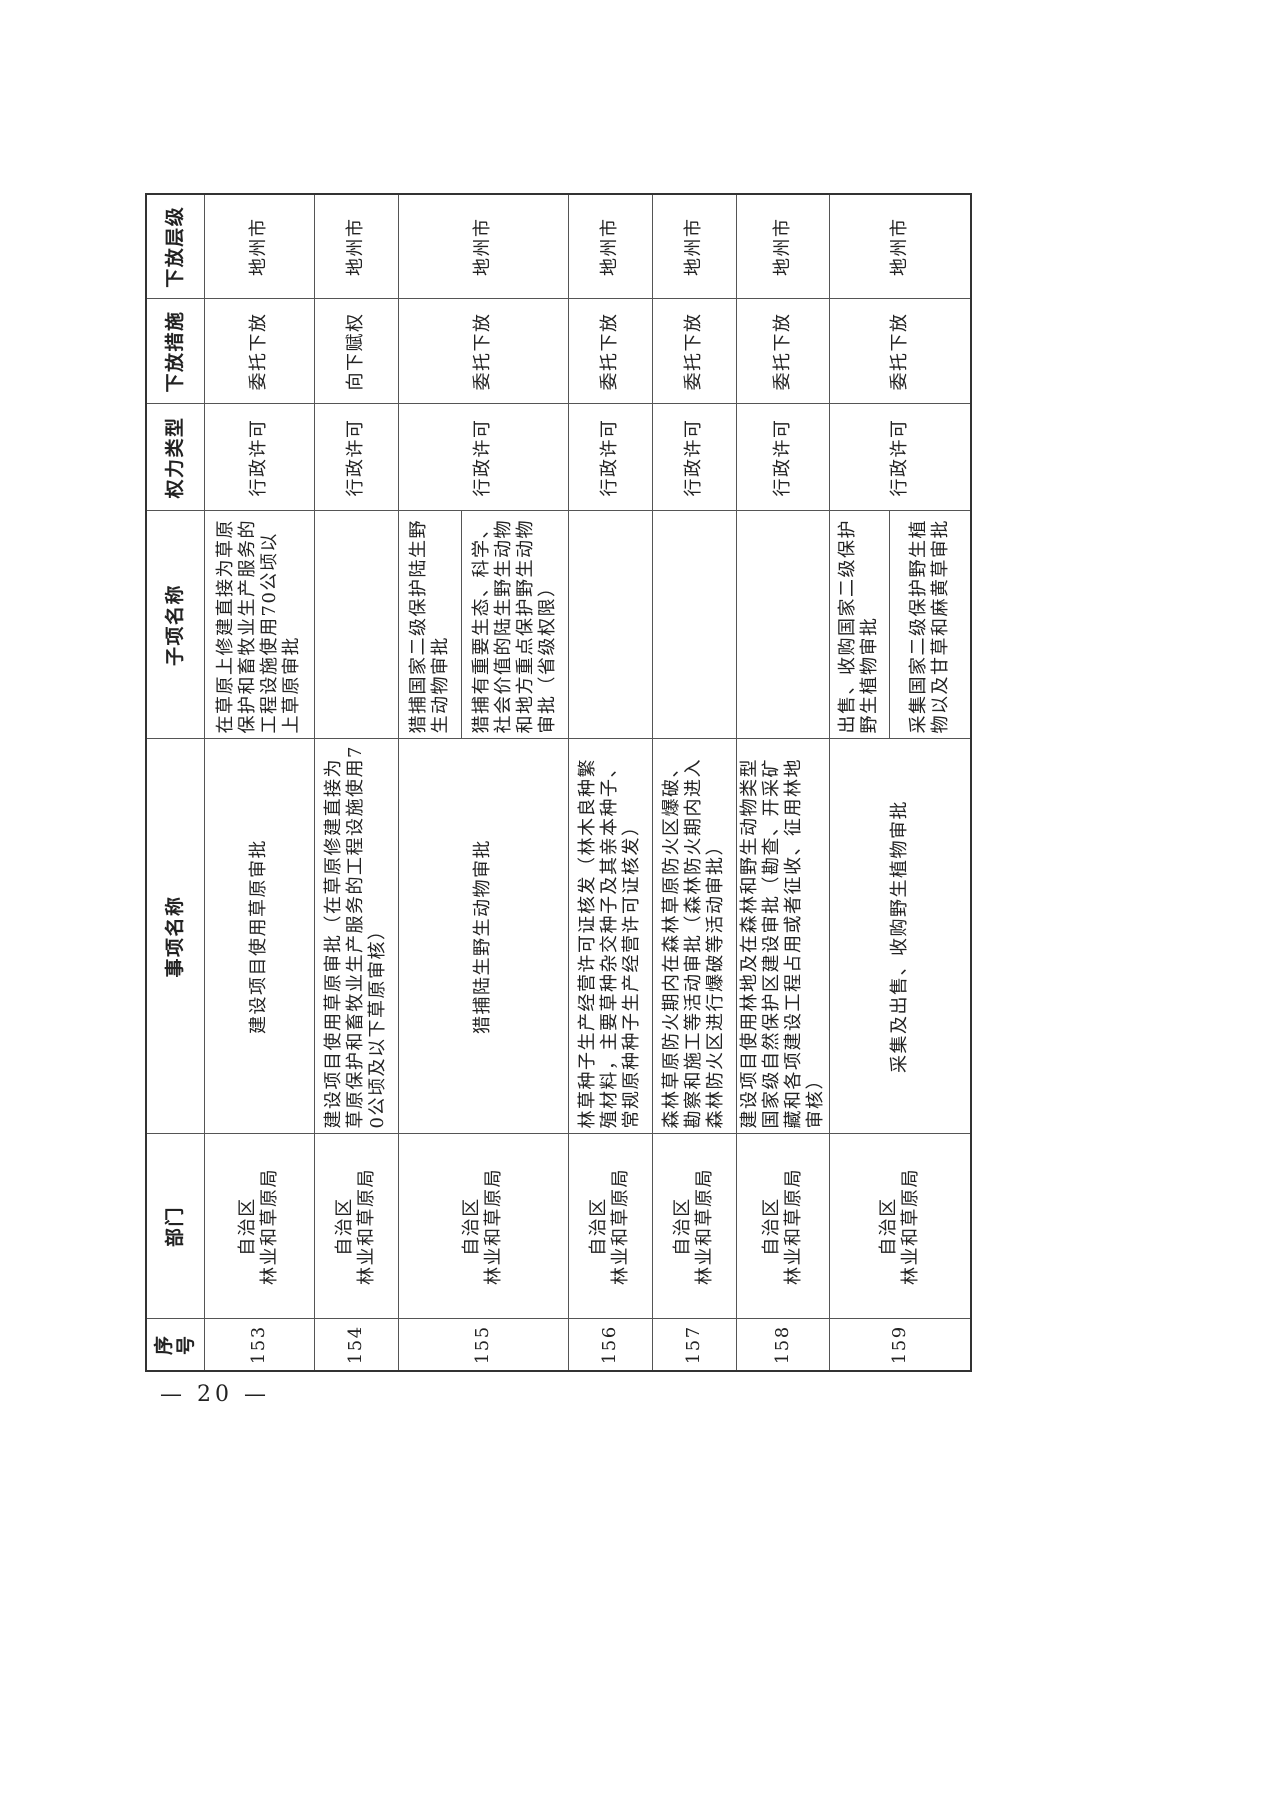  What do you see at coordinates (782, 1345) in the screenshot?
I see `row-number: 158` at bounding box center [782, 1345].